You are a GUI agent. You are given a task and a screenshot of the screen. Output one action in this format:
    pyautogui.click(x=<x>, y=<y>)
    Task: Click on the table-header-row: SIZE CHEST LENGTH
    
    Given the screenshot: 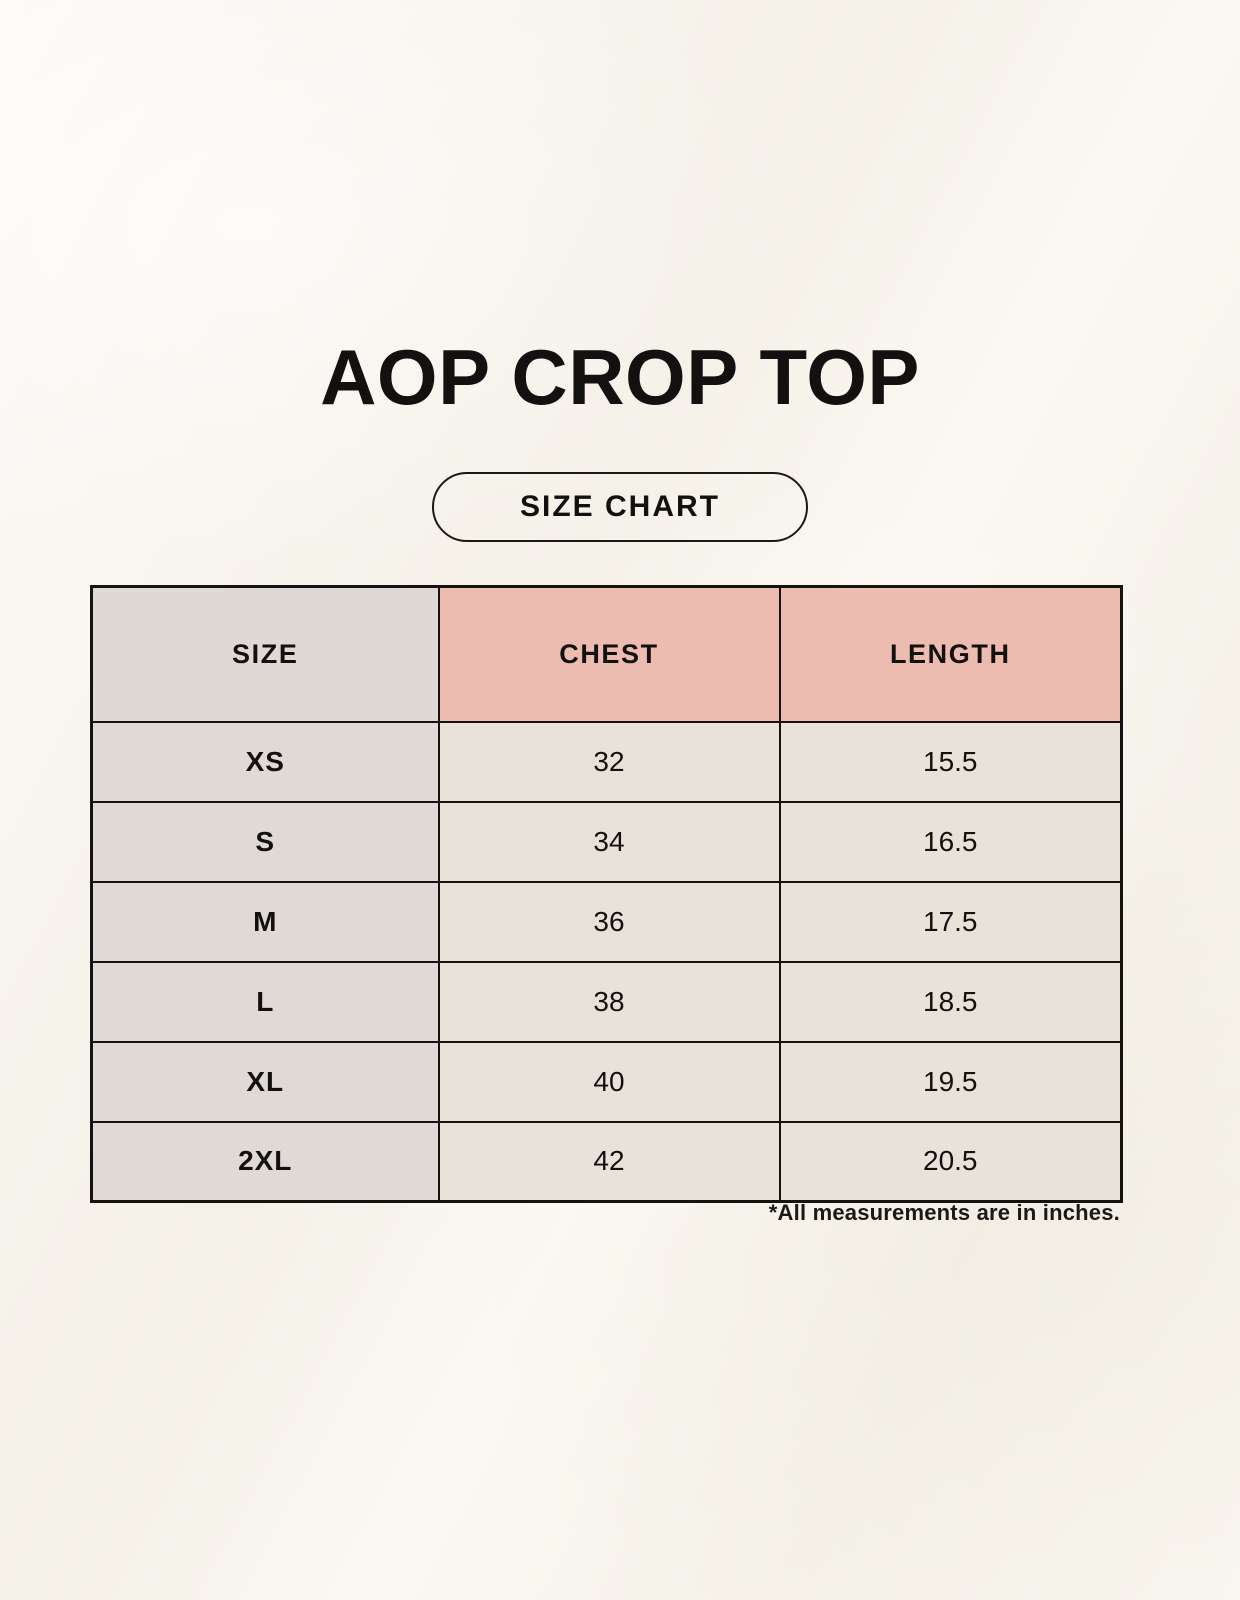 What is the action you would take?
    pyautogui.click(x=606, y=654)
    